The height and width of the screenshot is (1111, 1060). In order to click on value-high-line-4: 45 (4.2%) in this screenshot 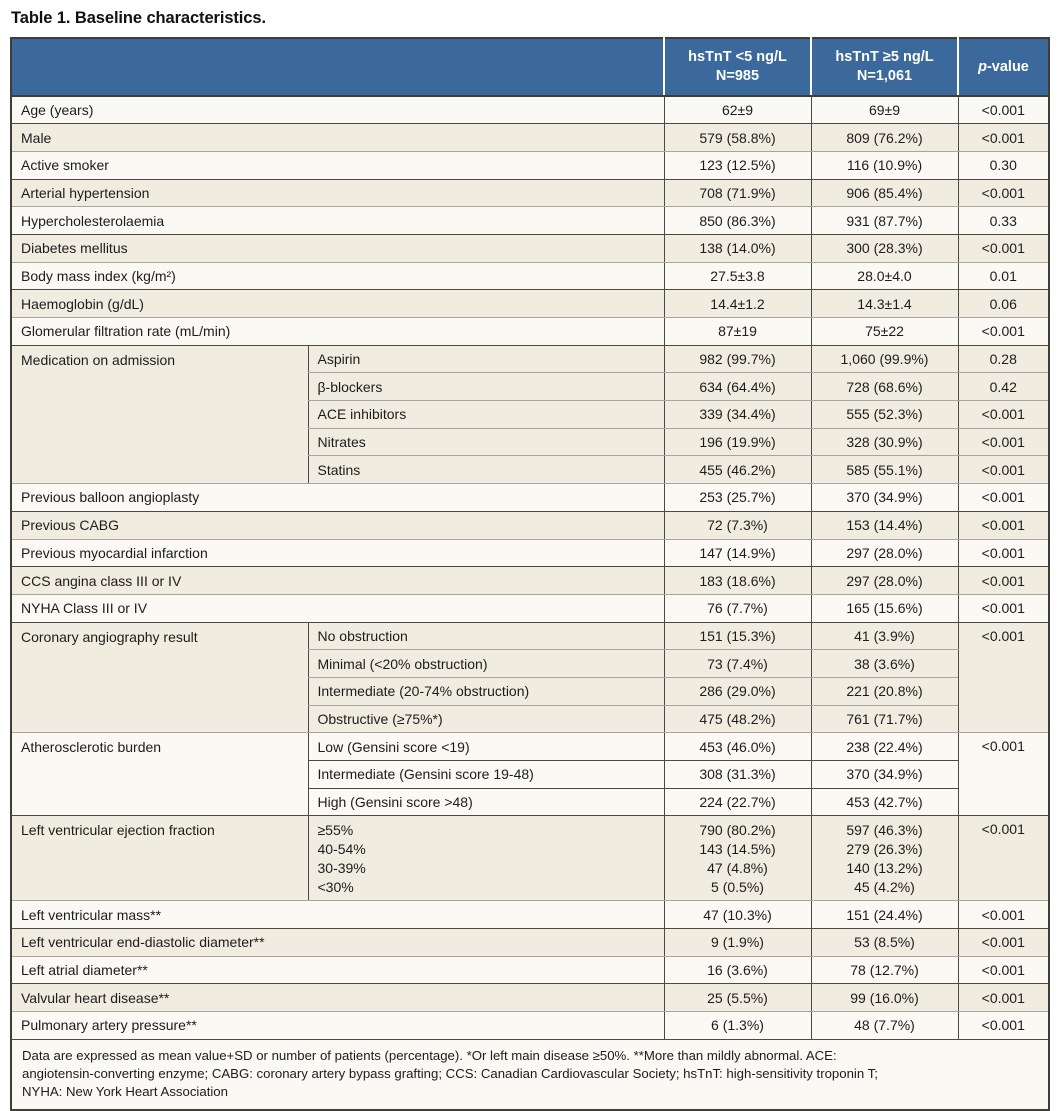, I will do `click(884, 887)`.